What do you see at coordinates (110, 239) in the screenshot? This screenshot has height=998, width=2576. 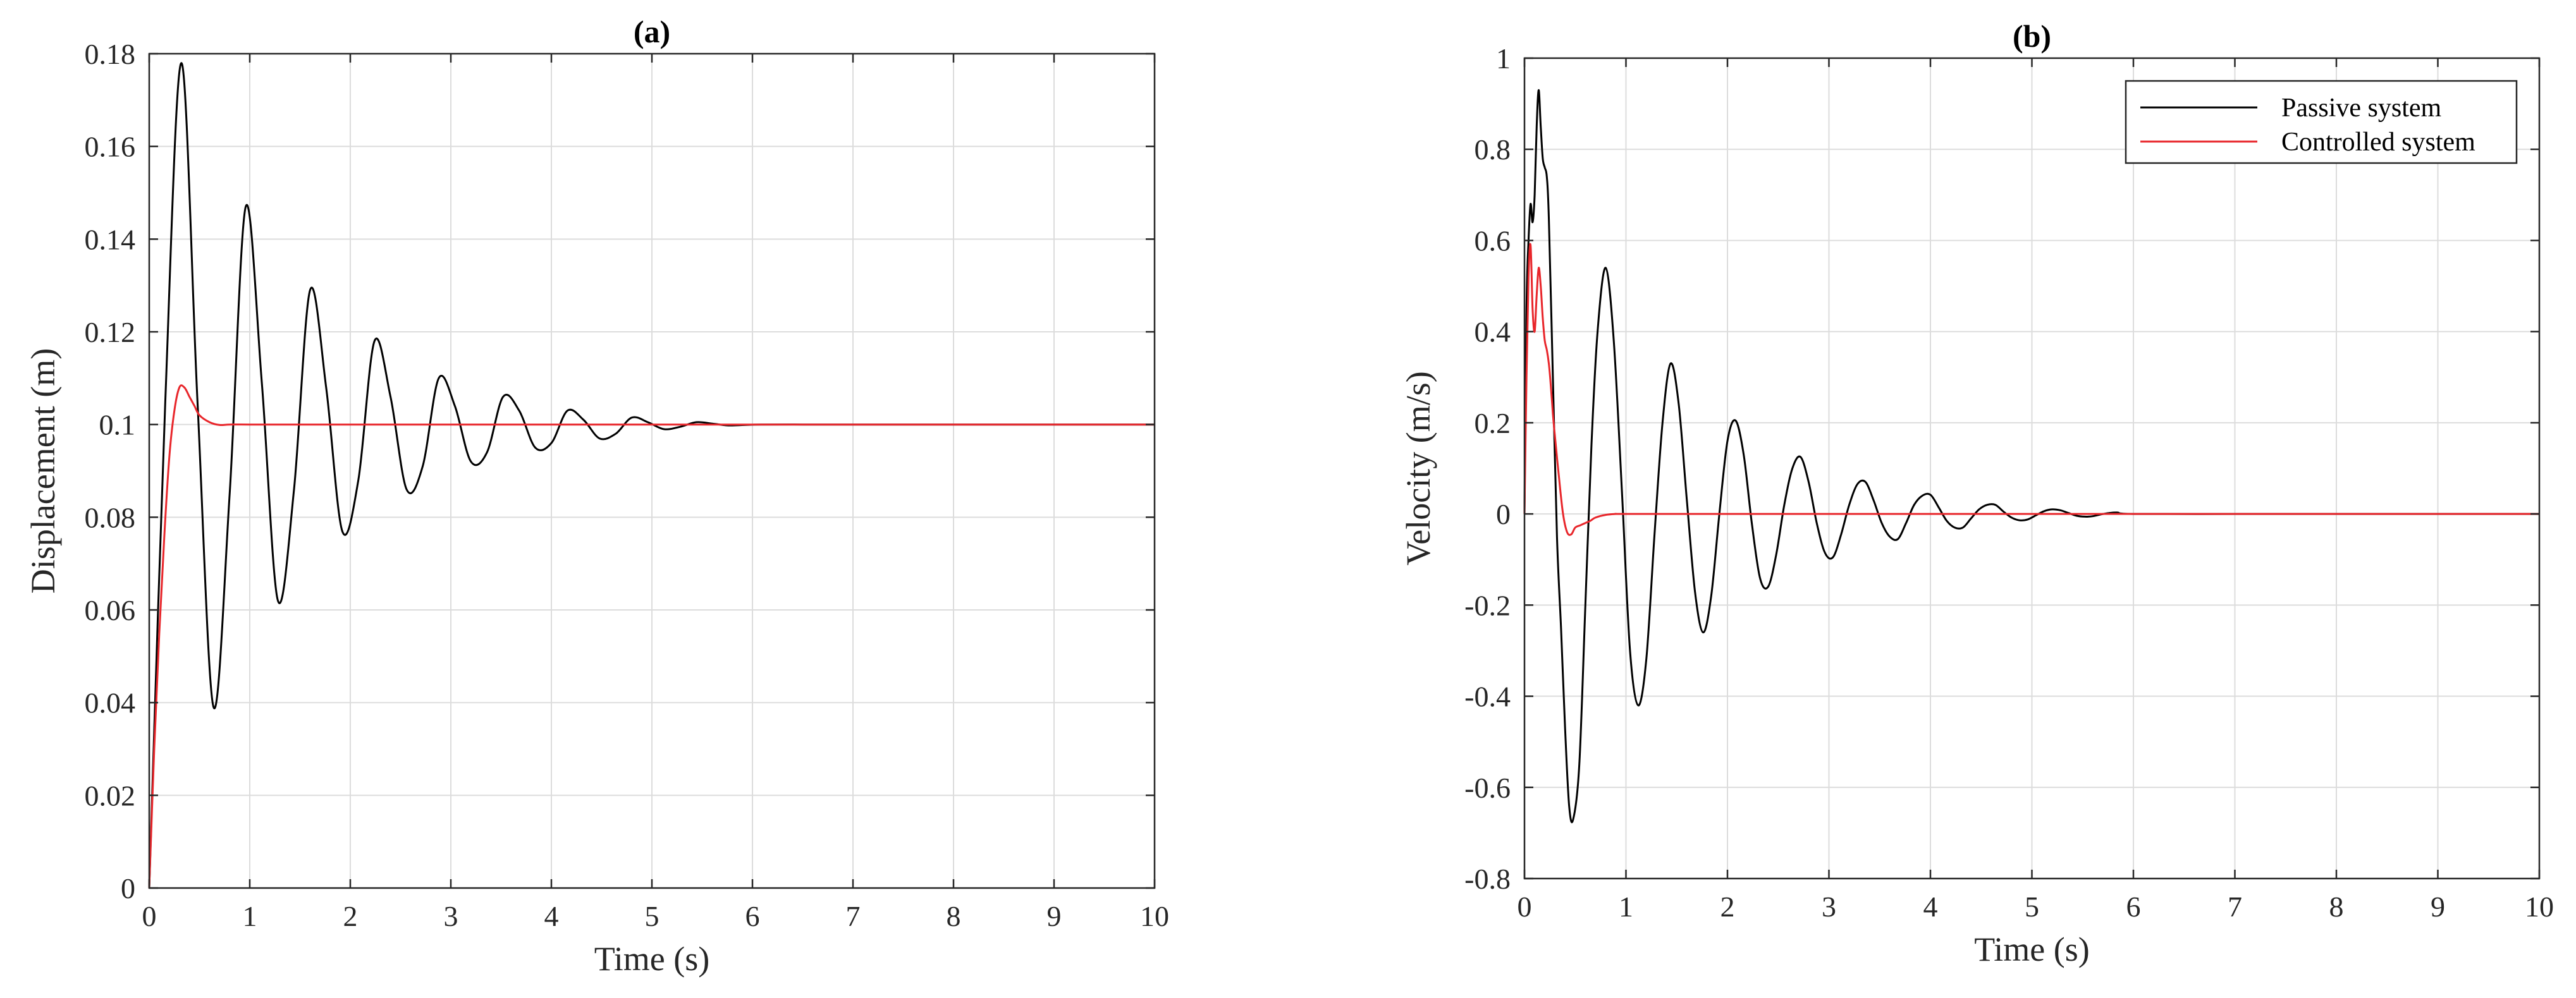 I see `y-tick-label-a: 0.14` at bounding box center [110, 239].